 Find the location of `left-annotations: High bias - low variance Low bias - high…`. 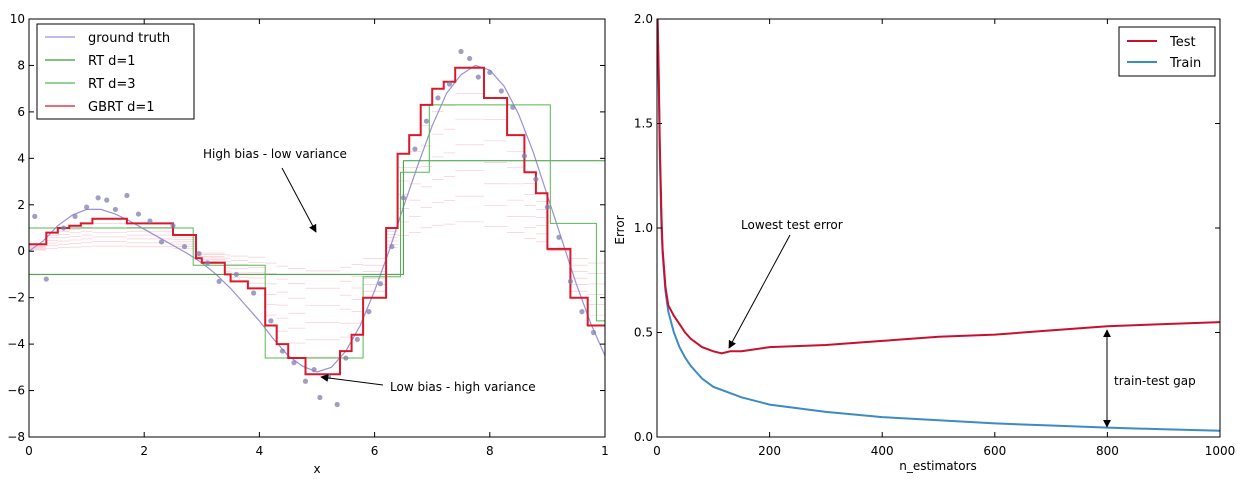

left-annotations: High bias - low variance Low bias - high… is located at coordinates (369, 270).